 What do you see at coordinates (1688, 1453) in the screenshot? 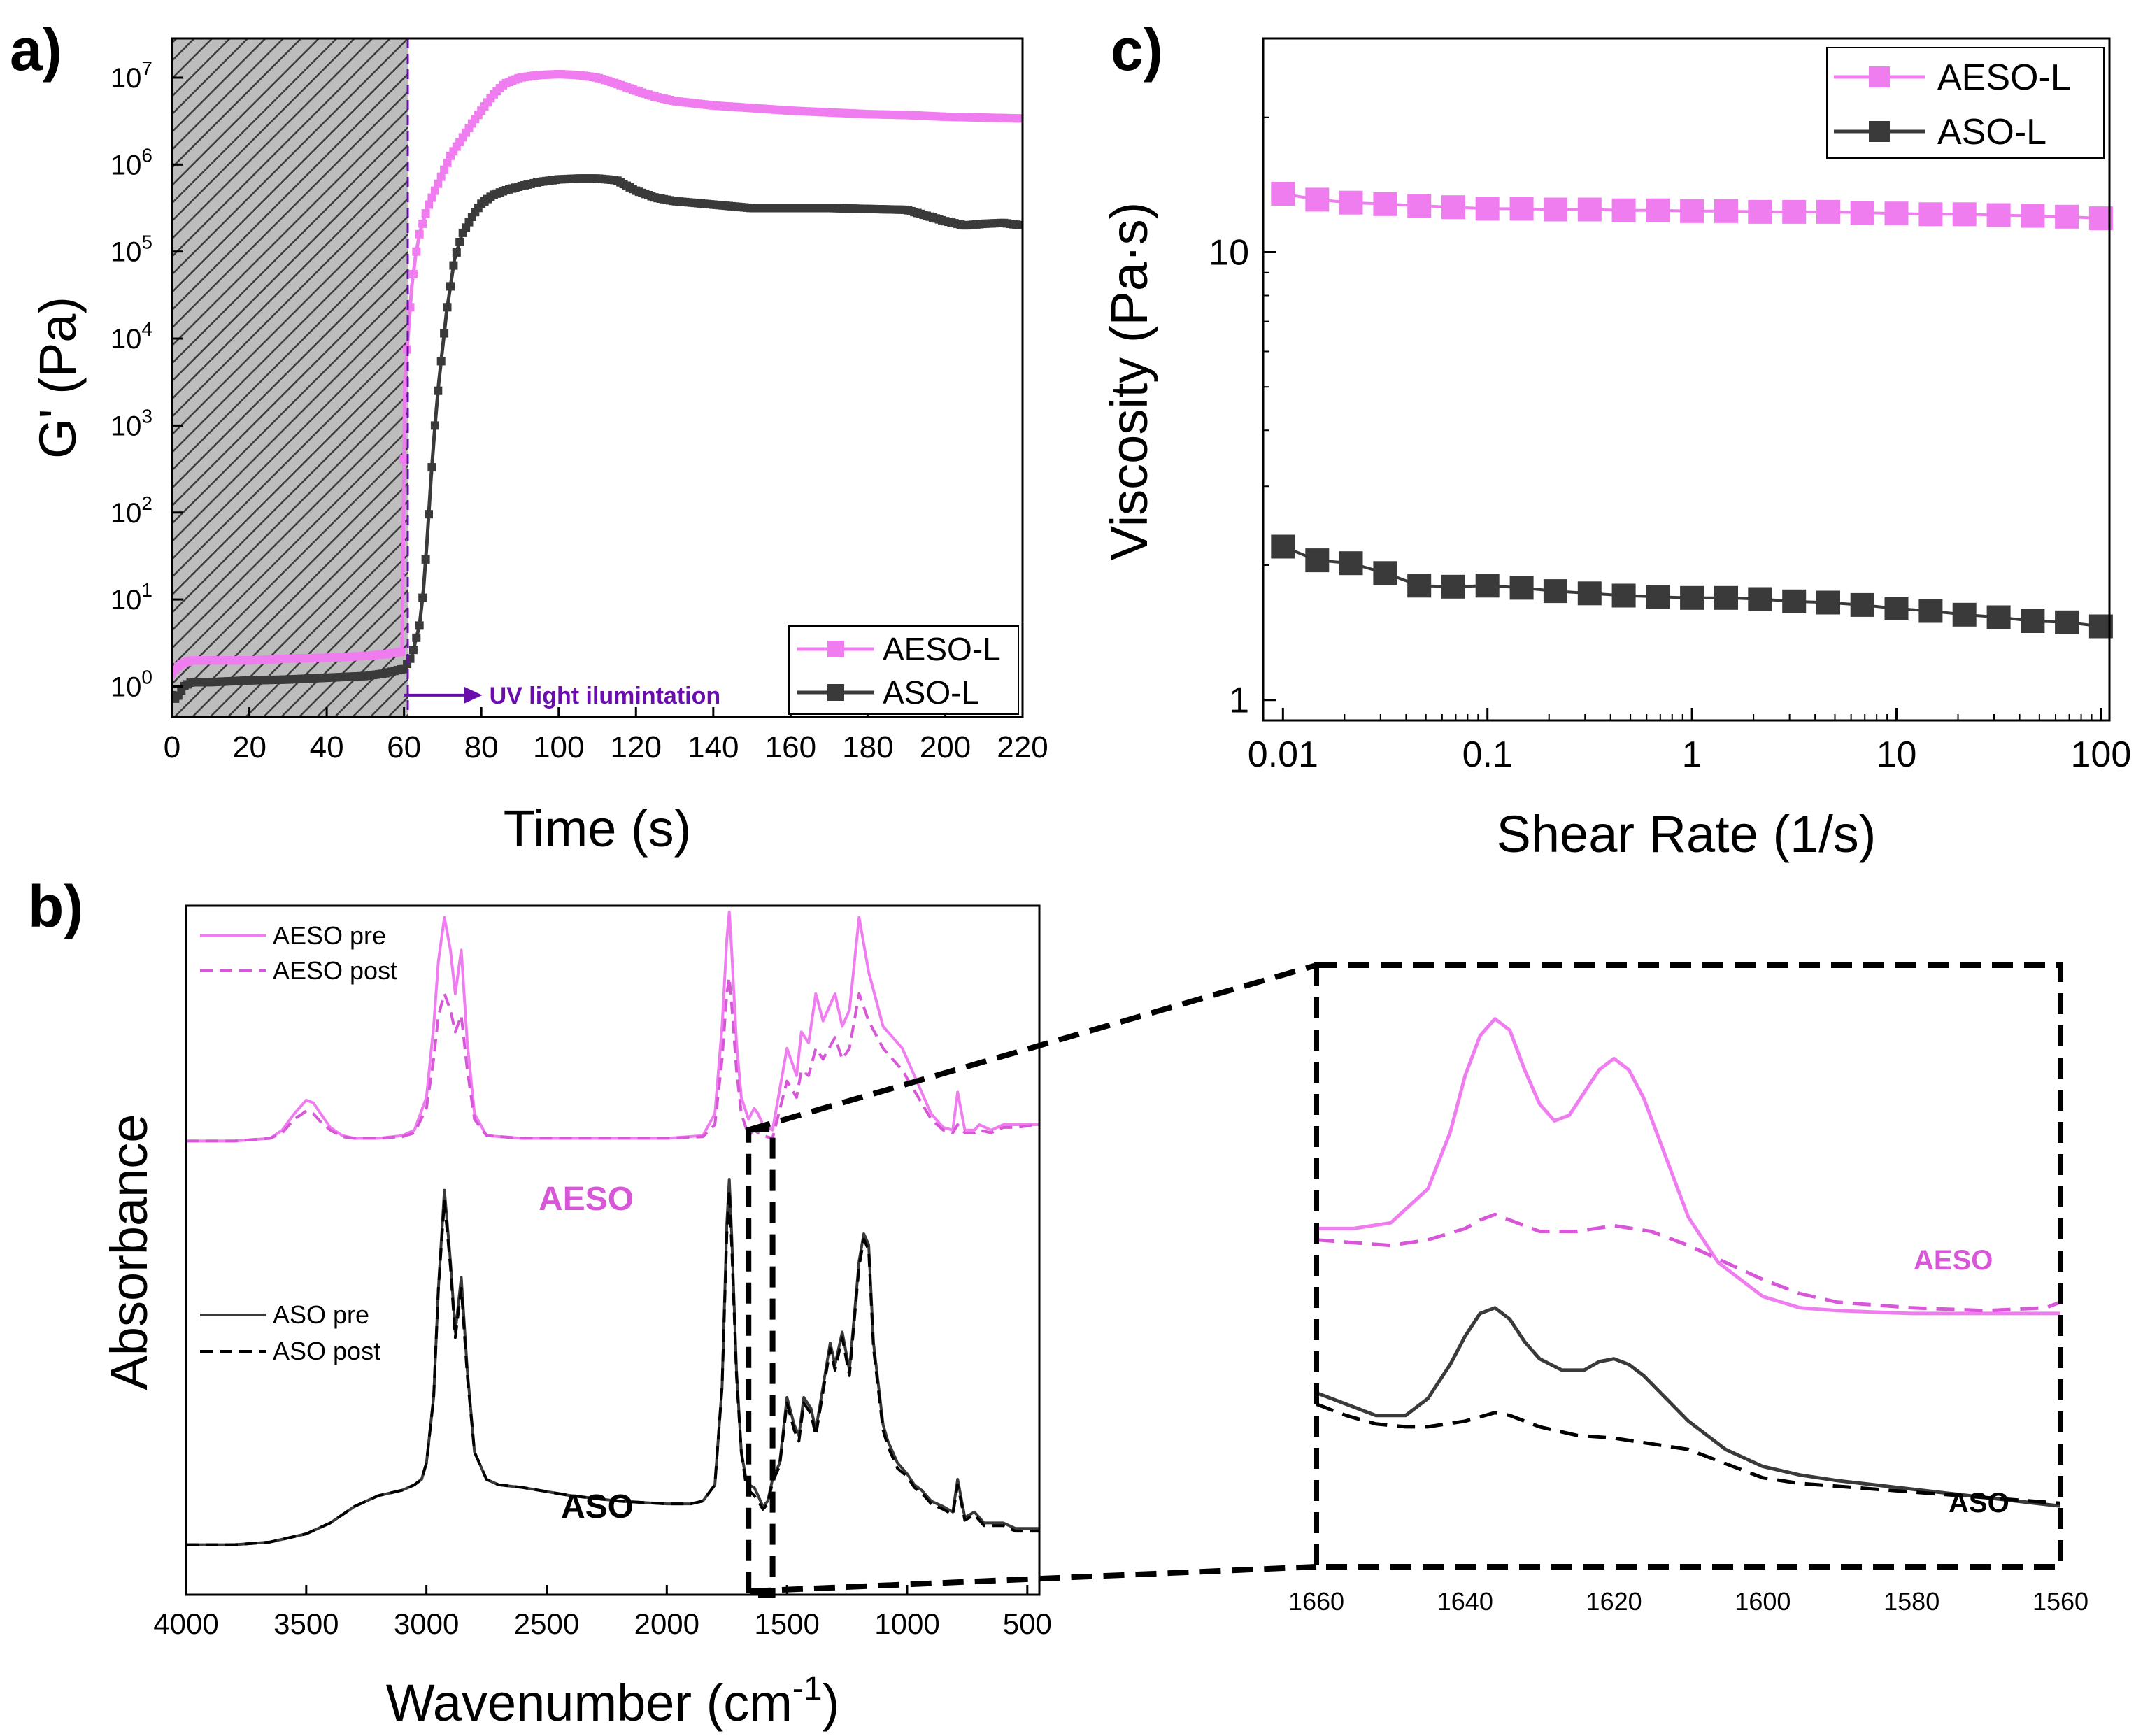
I see `zoom-aso-post` at bounding box center [1688, 1453].